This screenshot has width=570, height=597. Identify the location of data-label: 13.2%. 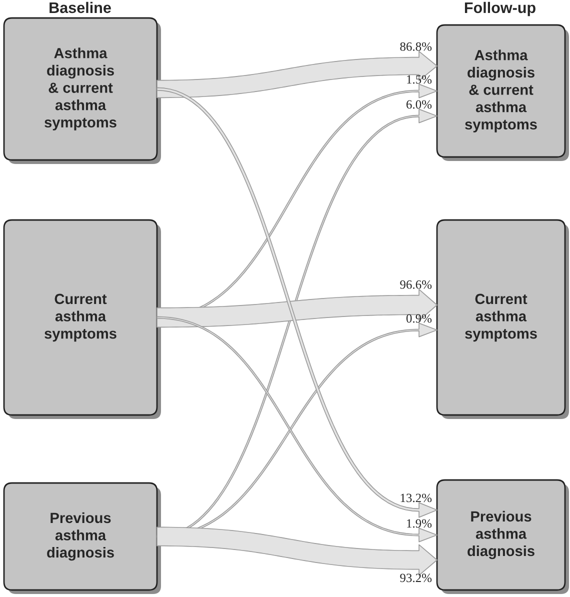
(416, 498).